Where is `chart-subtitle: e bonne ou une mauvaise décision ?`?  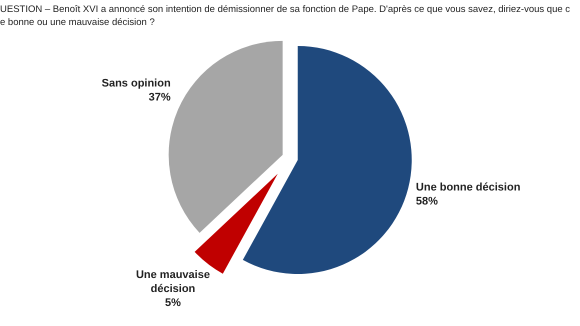
chart-subtitle: e bonne ou une mauvaise décision ? is located at coordinates (77, 22).